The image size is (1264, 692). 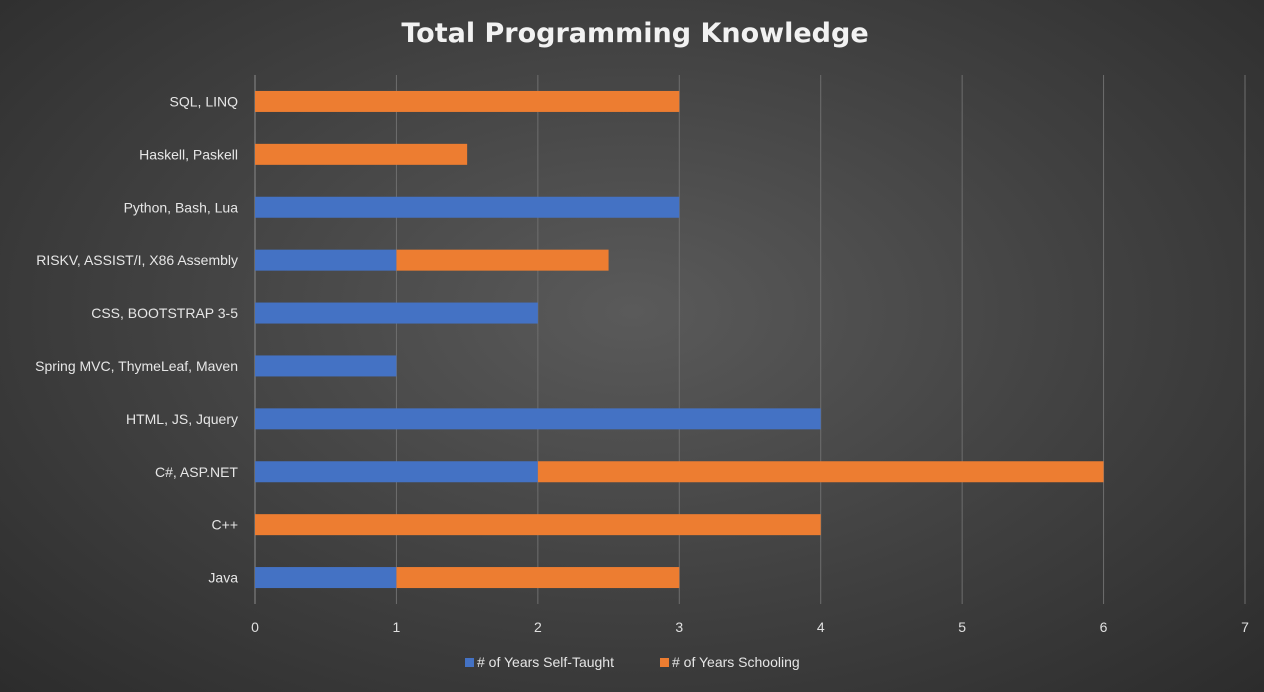 What do you see at coordinates (223, 578) in the screenshot?
I see `category-label: Java` at bounding box center [223, 578].